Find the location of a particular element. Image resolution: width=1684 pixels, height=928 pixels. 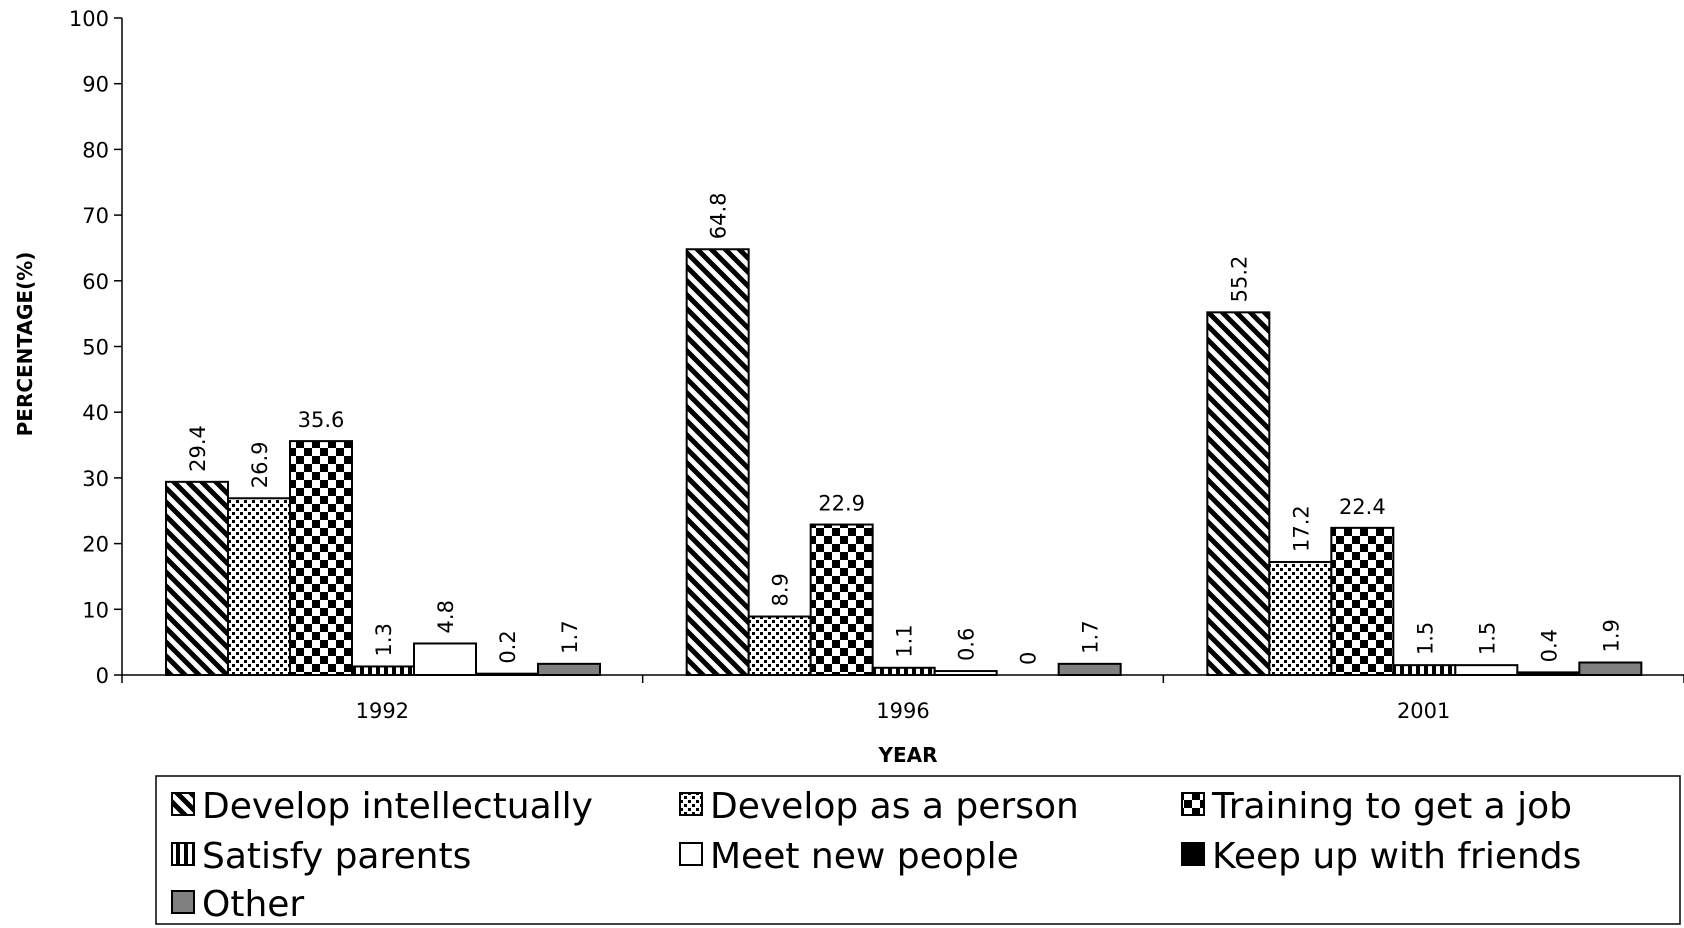

y-tick-label: 30 is located at coordinates (95, 479).